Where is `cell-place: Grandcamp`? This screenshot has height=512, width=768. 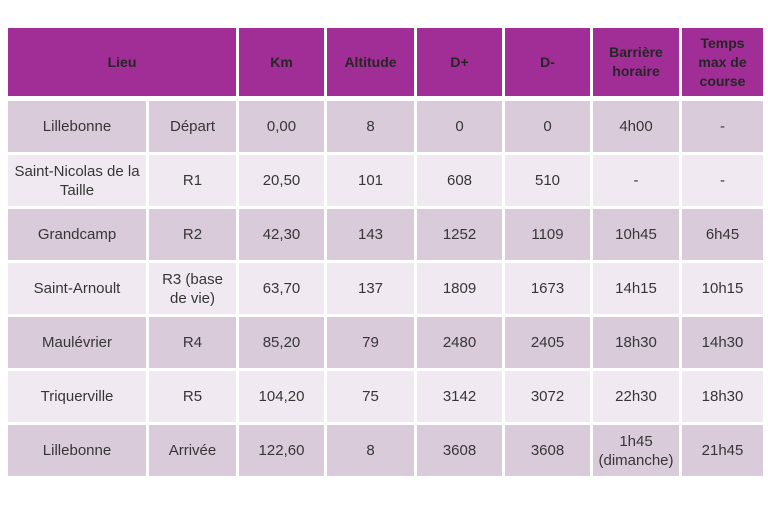 cell-place: Grandcamp is located at coordinates (77, 234).